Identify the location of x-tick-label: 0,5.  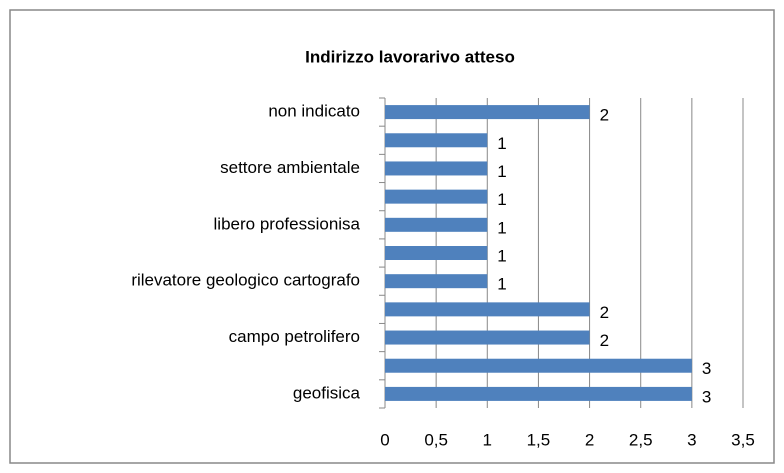
(436, 439).